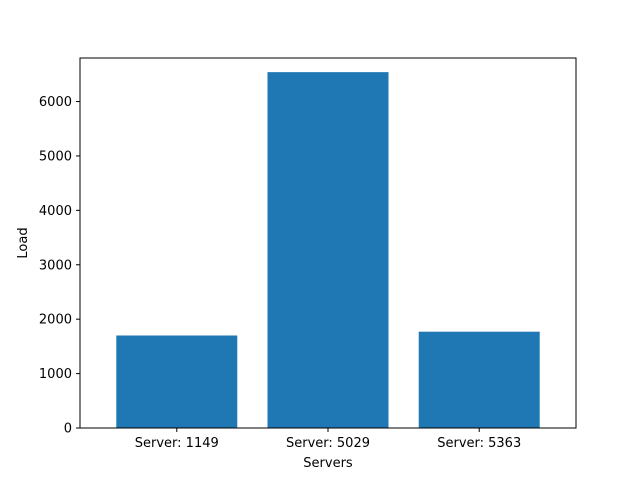 The image size is (640, 480). I want to click on x-axis-title: Servers, so click(328, 463).